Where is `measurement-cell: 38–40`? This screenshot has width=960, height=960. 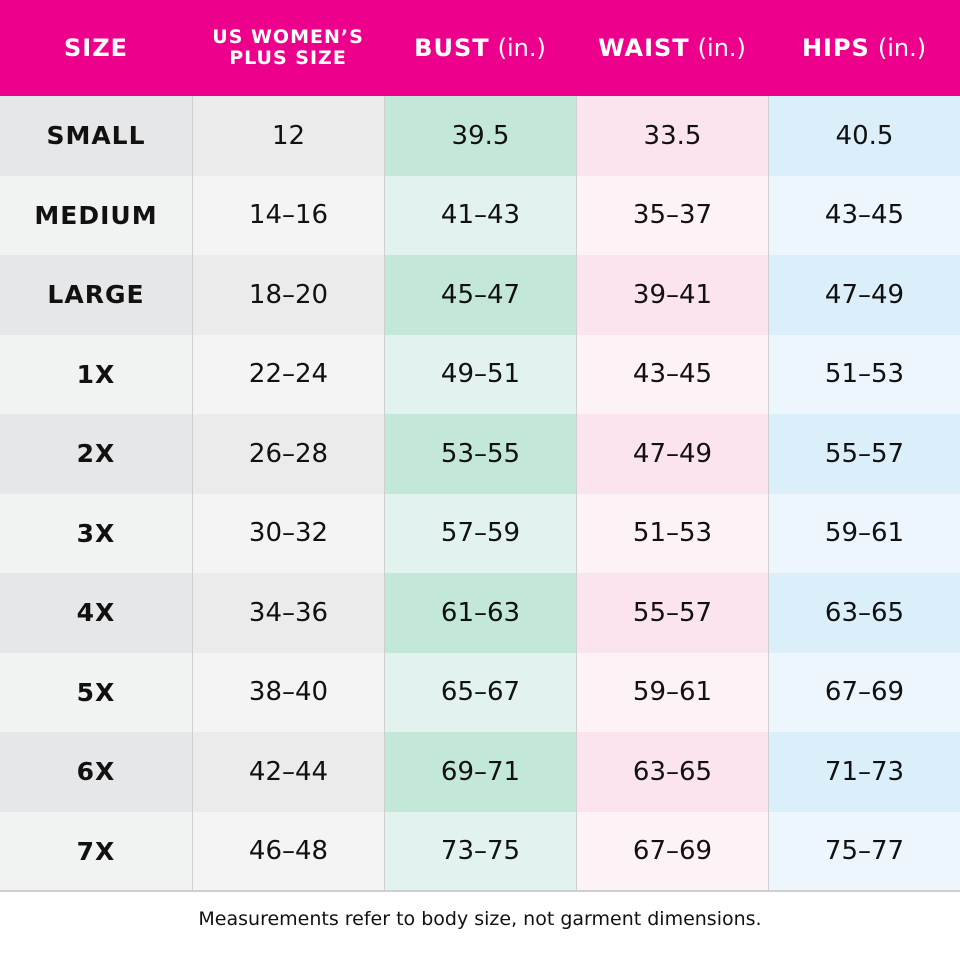 measurement-cell: 38–40 is located at coordinates (288, 692).